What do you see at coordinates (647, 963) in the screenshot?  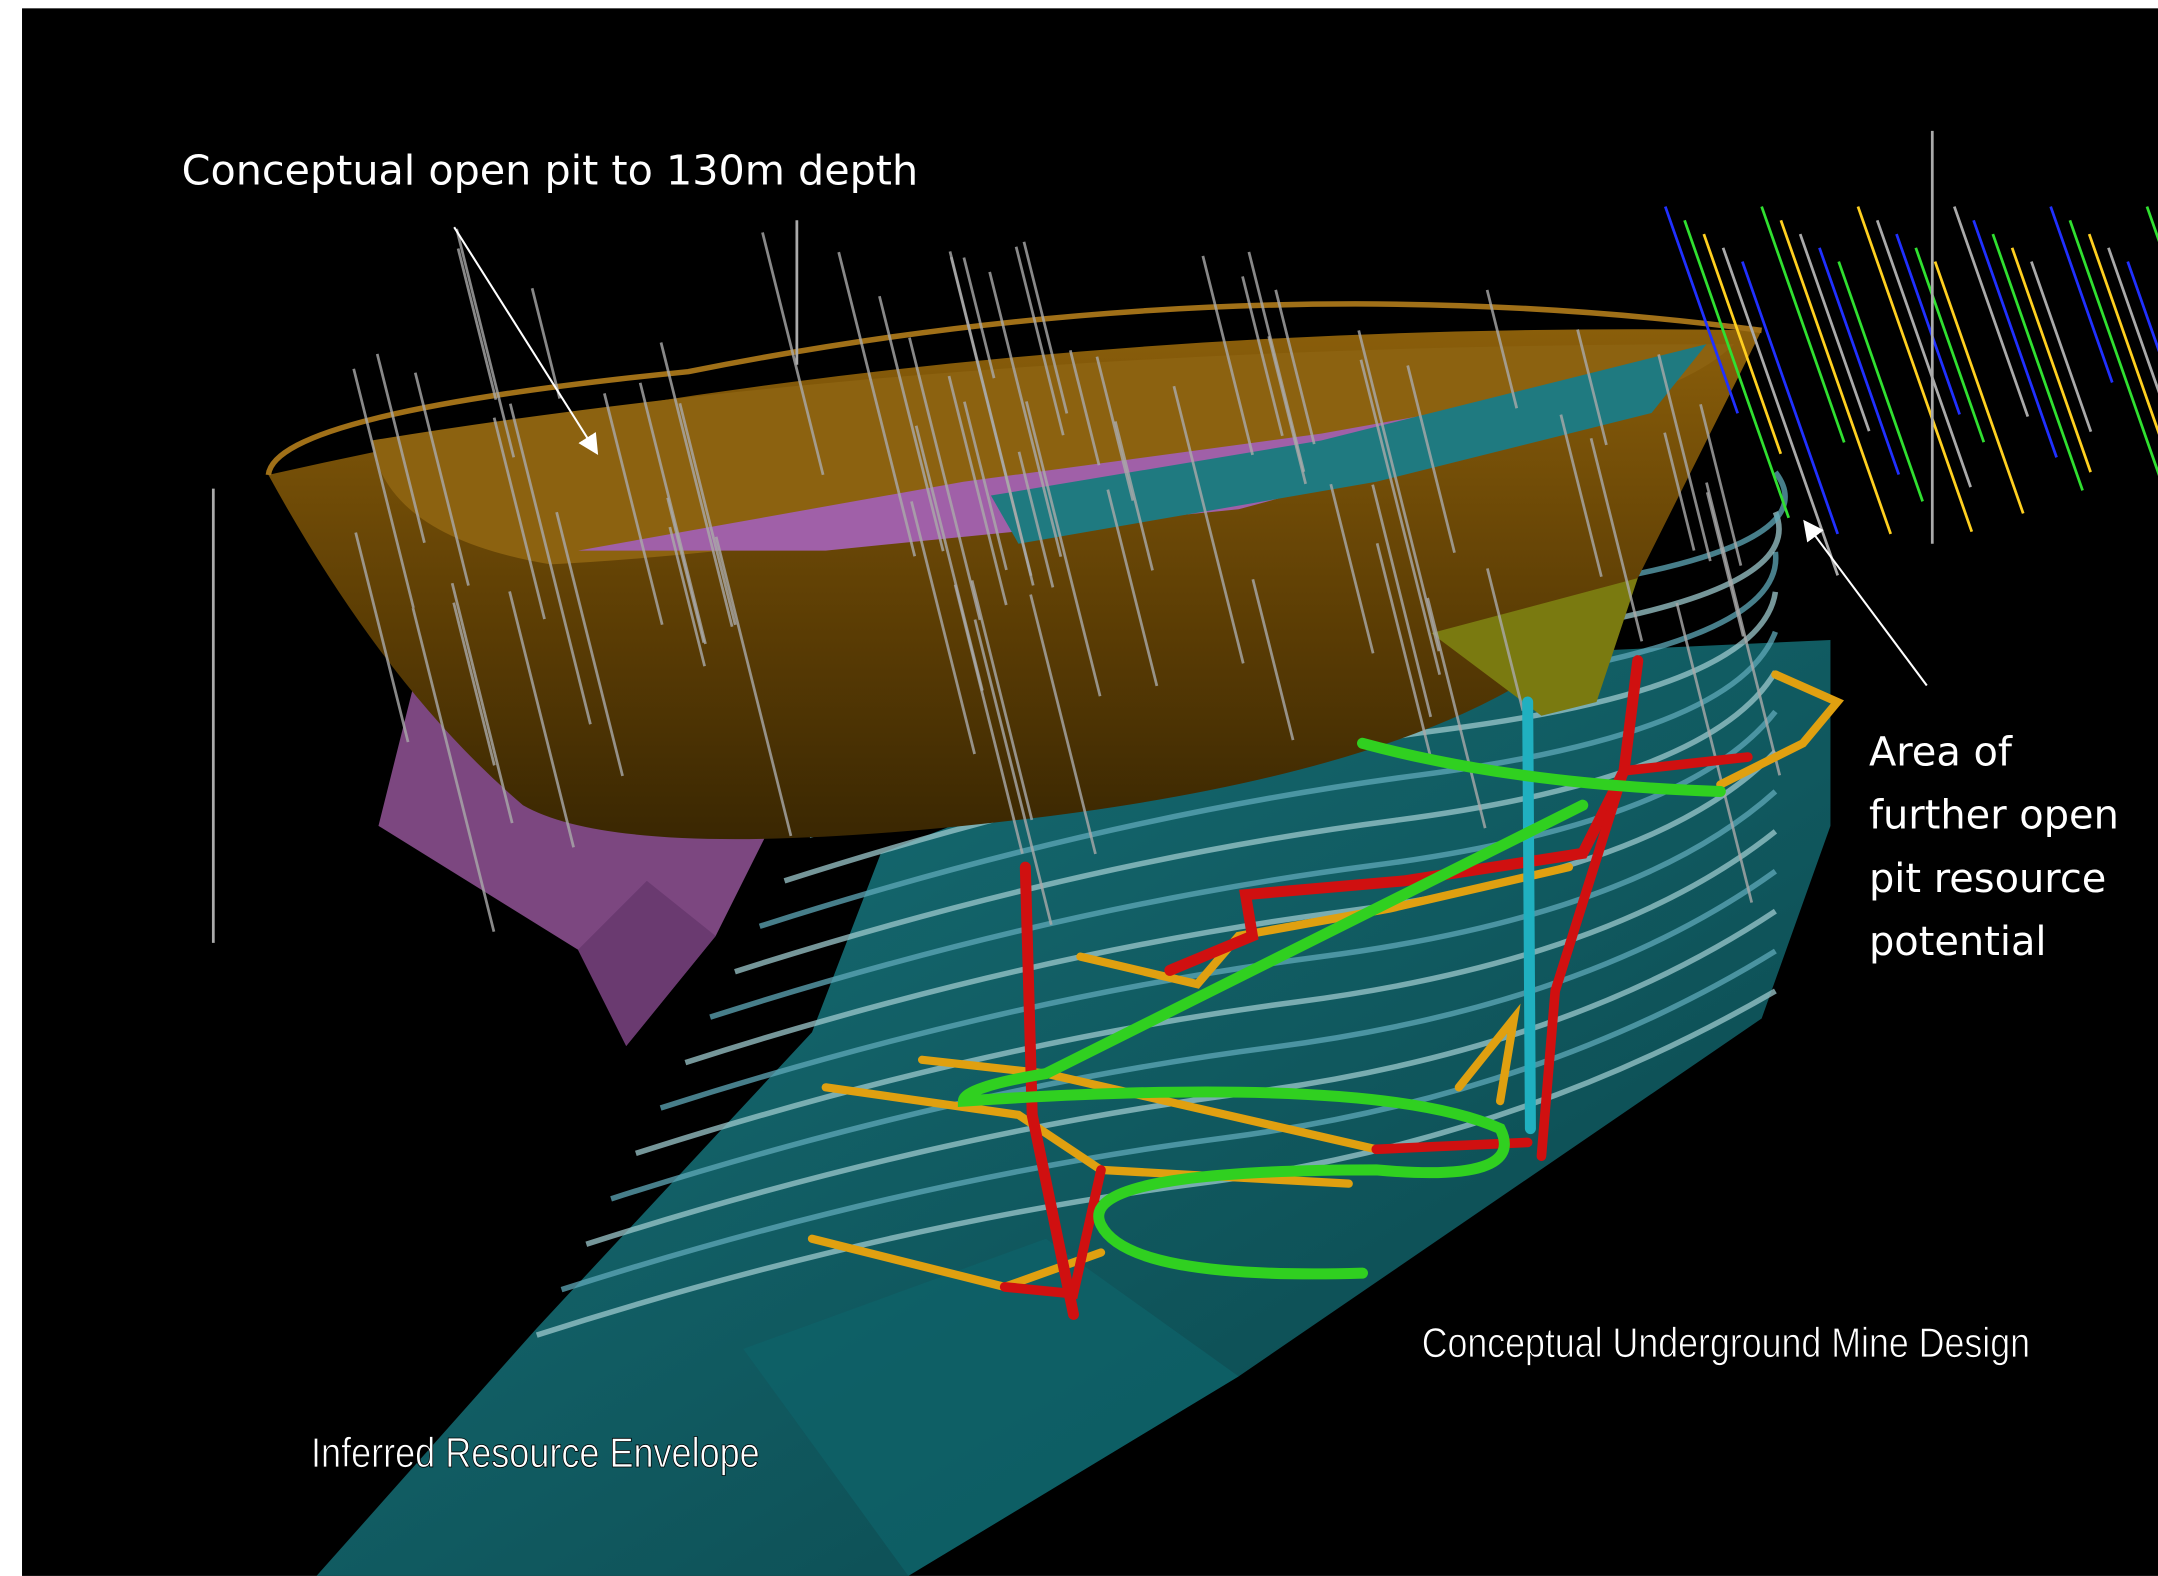 I see `purple-lode-facet` at bounding box center [647, 963].